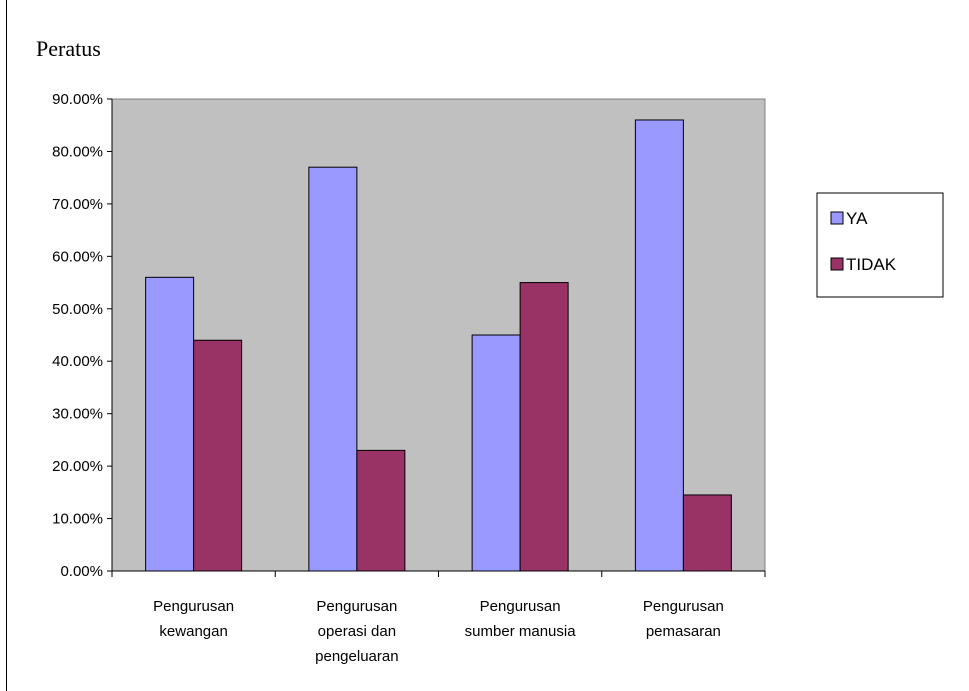 Image resolution: width=969 pixels, height=691 pixels. I want to click on legend-box, so click(880, 245).